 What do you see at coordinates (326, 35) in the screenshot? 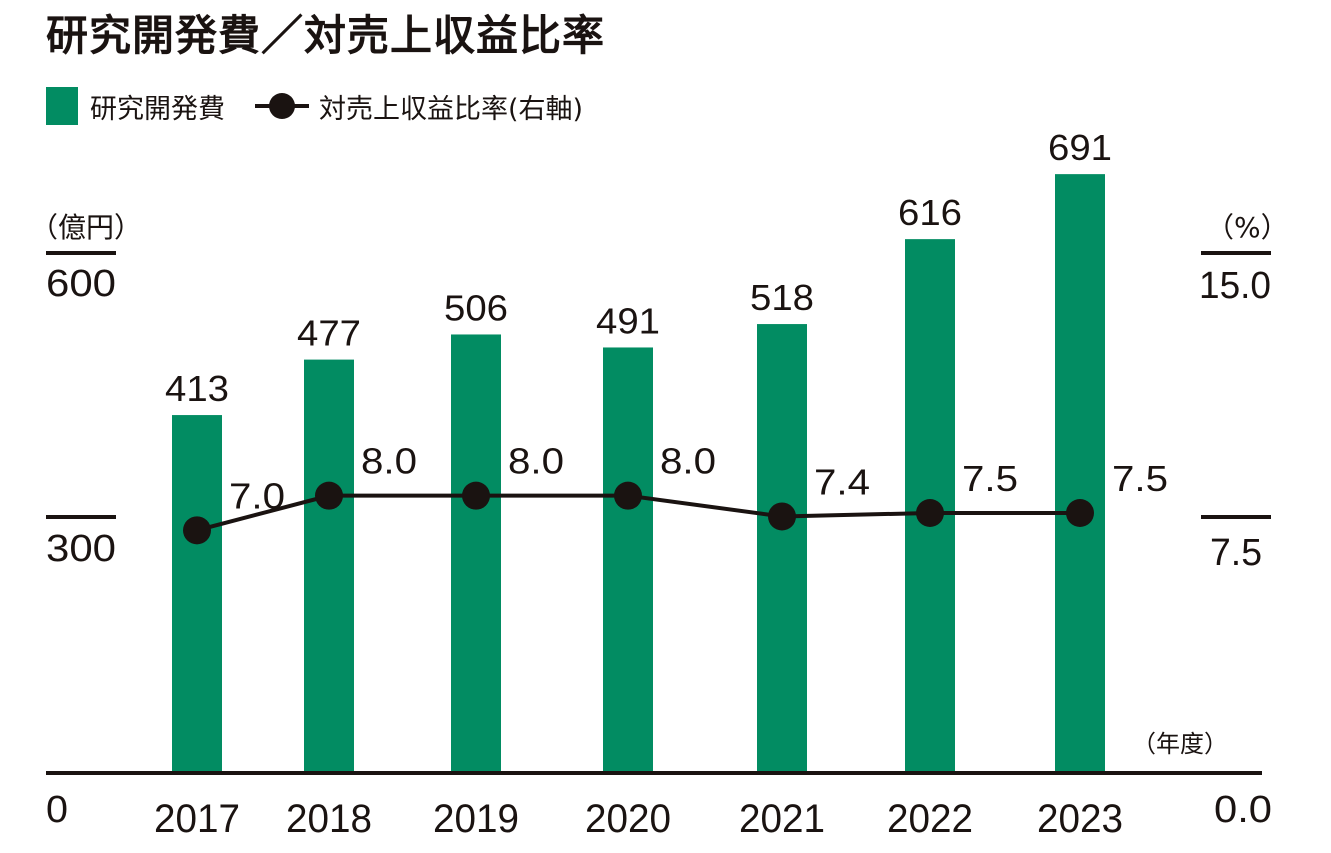
I see `chart-title: 研究開発費／対売上収益比率` at bounding box center [326, 35].